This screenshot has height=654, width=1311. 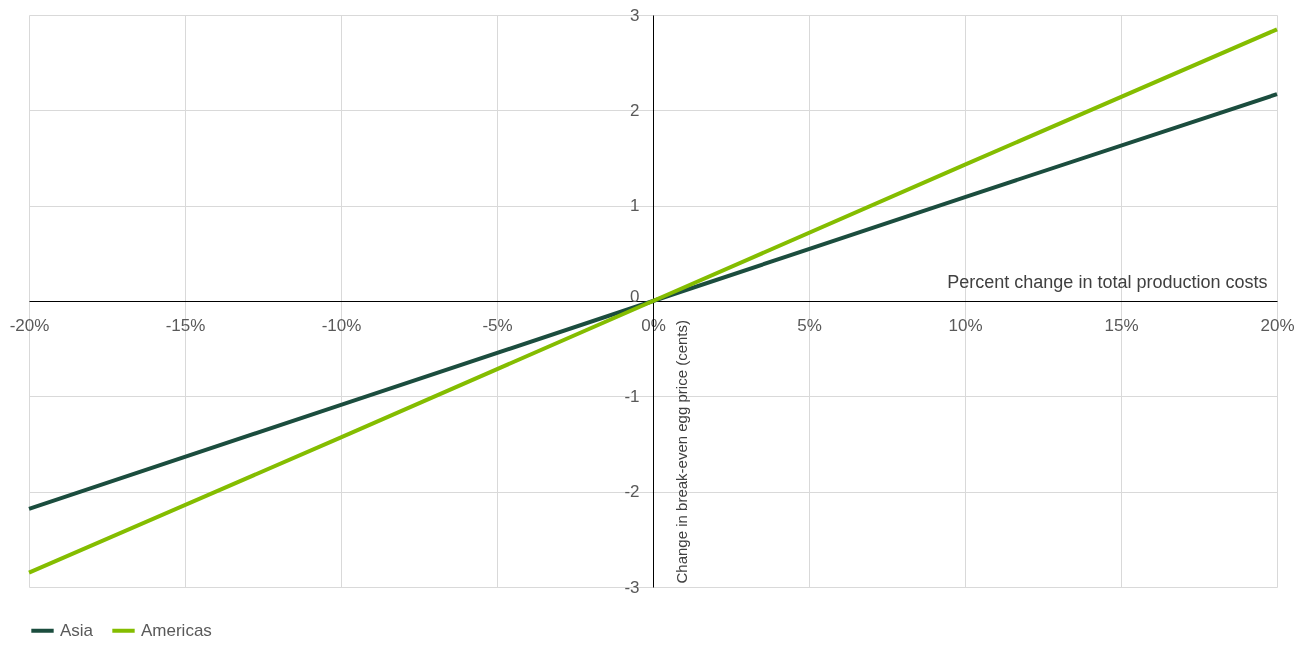 What do you see at coordinates (965, 325) in the screenshot?
I see `x-tick-label: 10%` at bounding box center [965, 325].